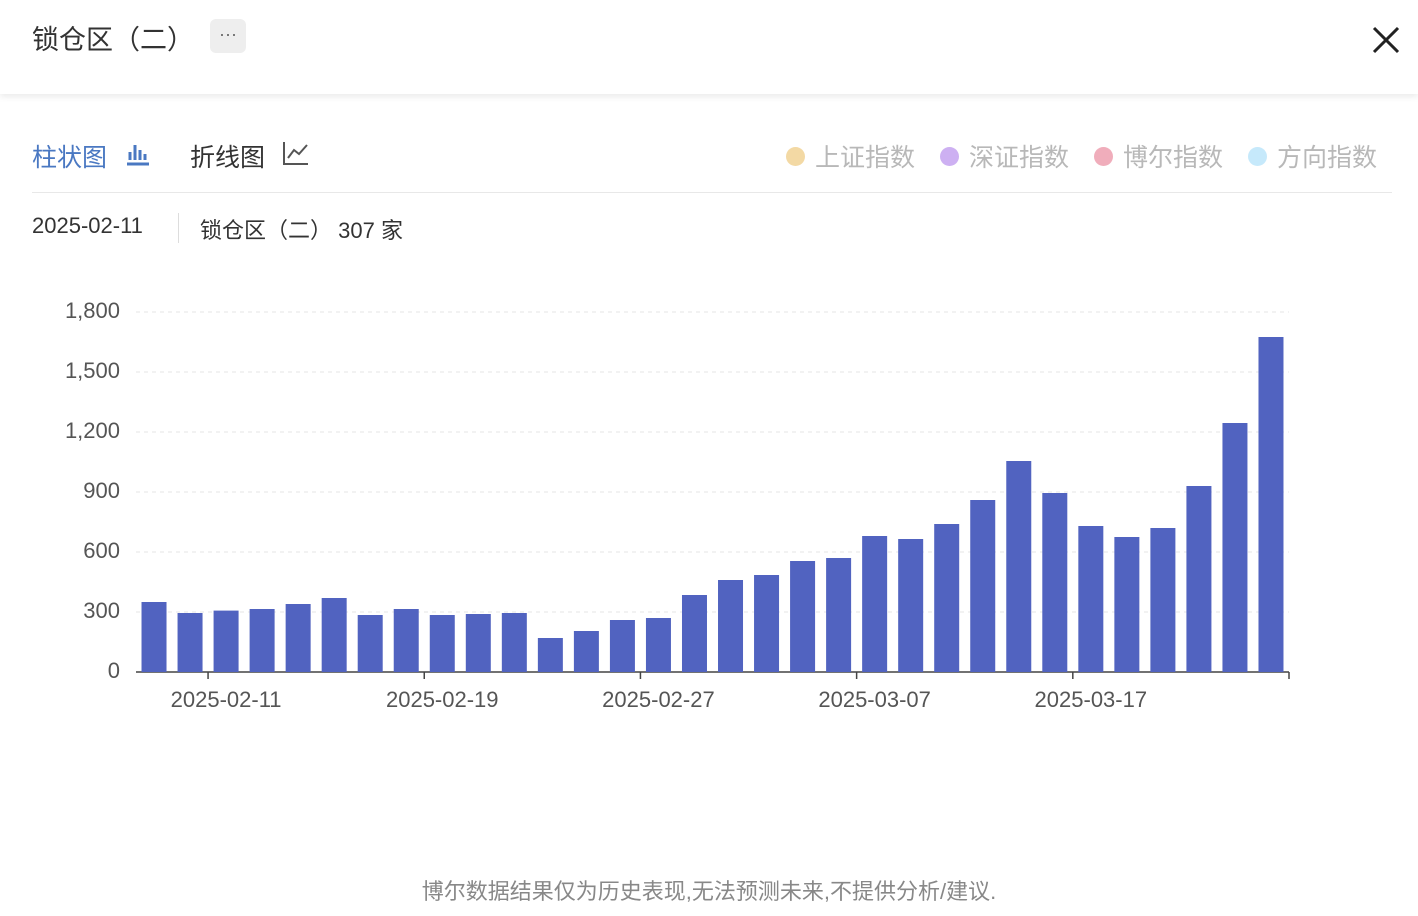 This screenshot has height=916, width=1418. Describe the element at coordinates (92, 430) in the screenshot. I see `y-tick-label: 1,200` at that location.